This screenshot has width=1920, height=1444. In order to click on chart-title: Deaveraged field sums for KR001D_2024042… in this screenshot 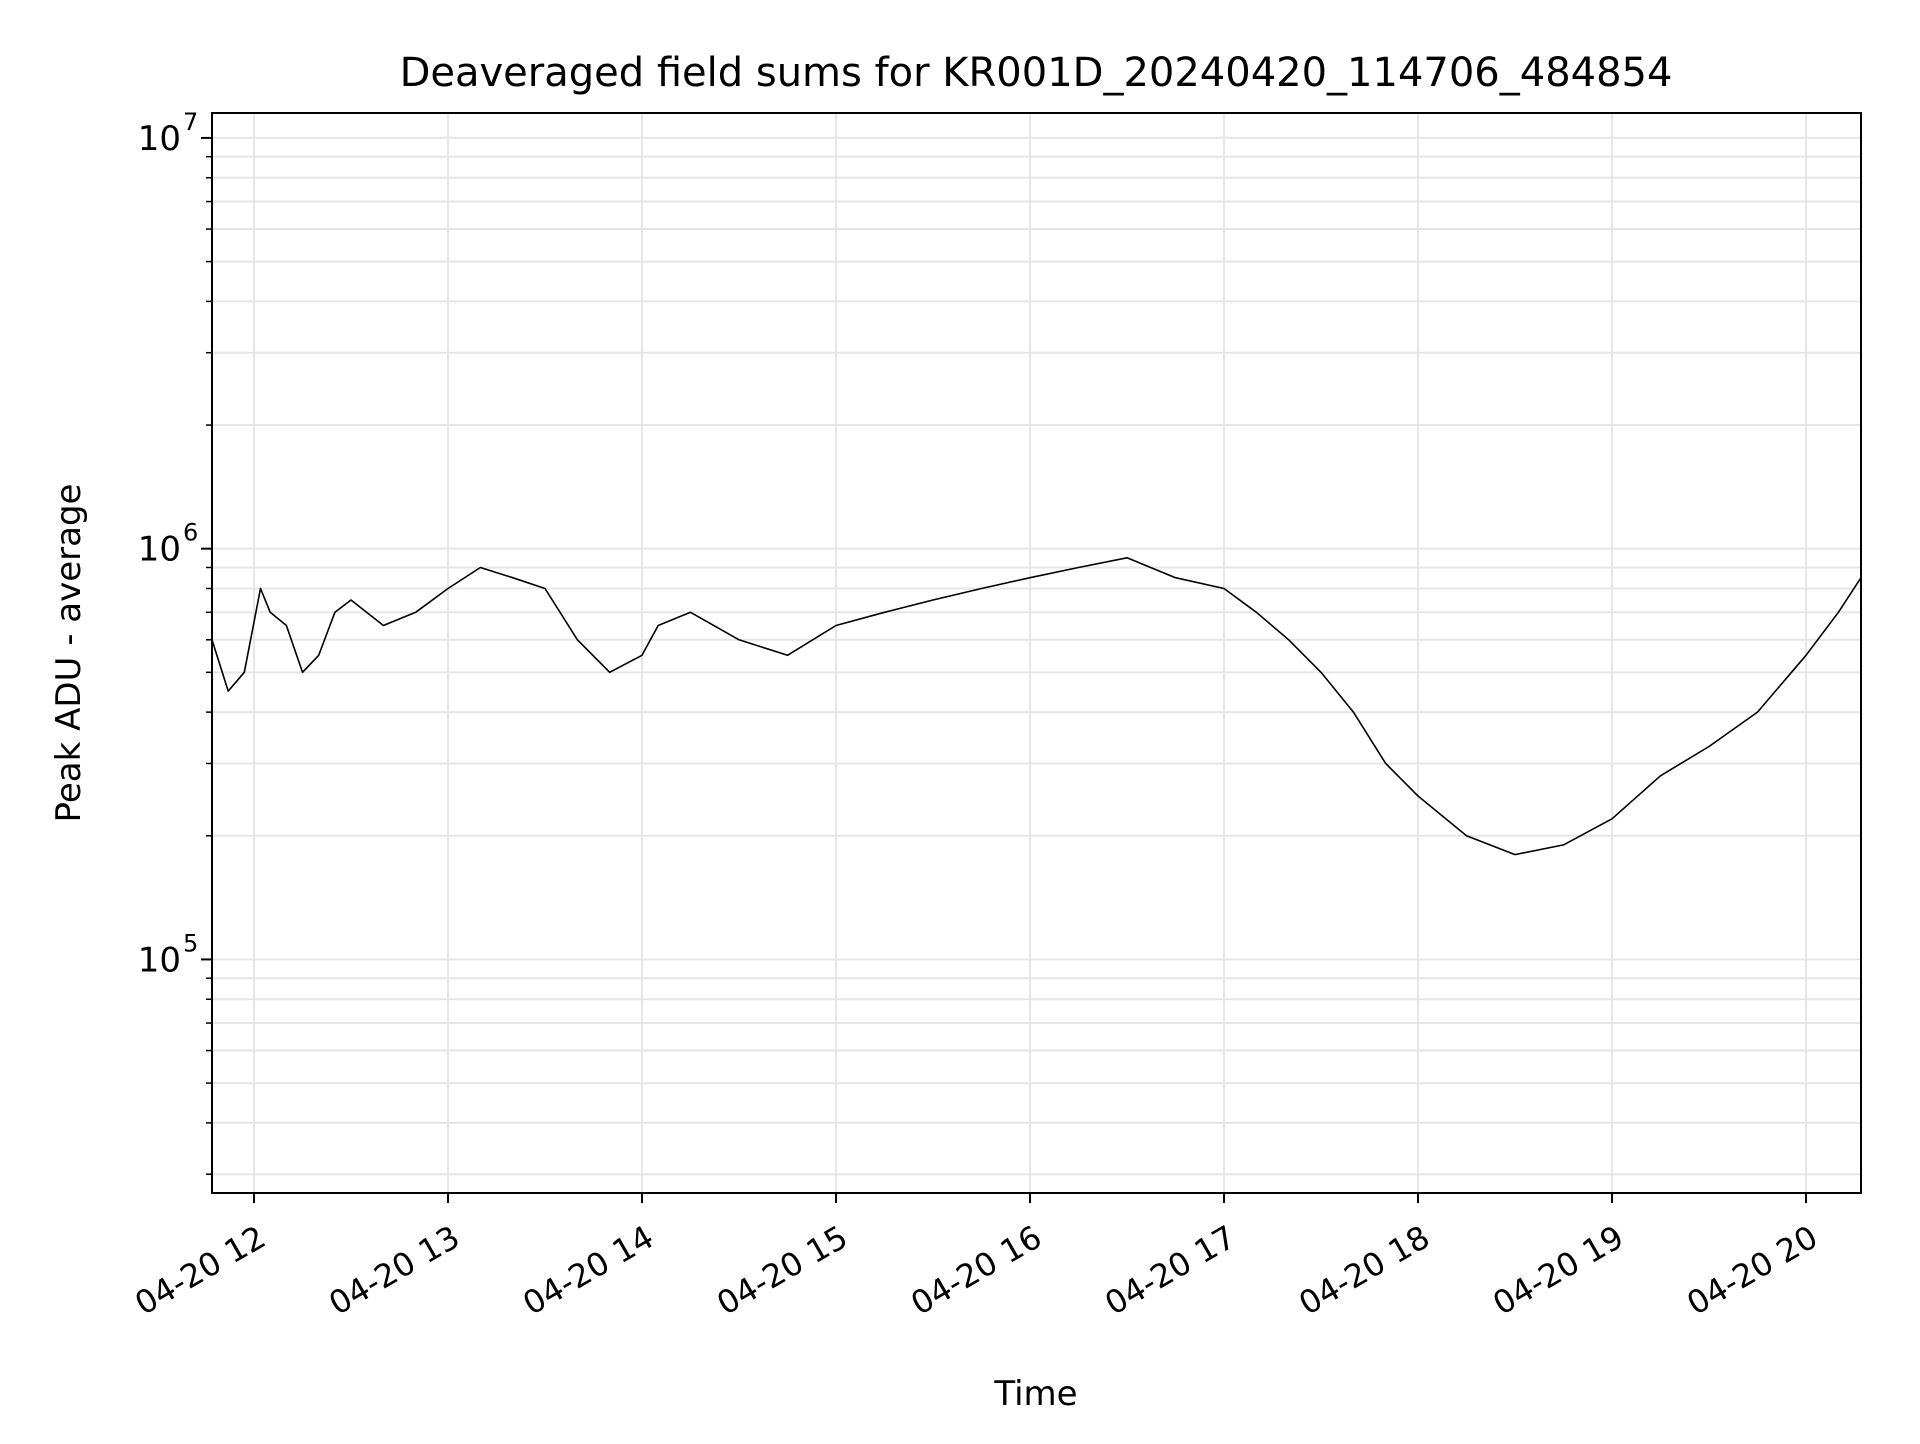, I will do `click(1036, 73)`.